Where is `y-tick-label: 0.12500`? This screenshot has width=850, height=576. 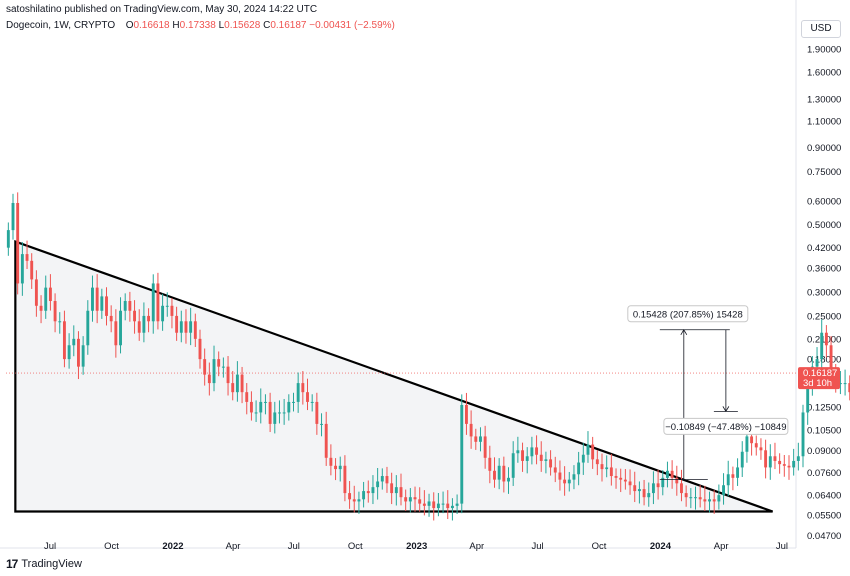 y-tick-label: 0.12500 is located at coordinates (824, 408).